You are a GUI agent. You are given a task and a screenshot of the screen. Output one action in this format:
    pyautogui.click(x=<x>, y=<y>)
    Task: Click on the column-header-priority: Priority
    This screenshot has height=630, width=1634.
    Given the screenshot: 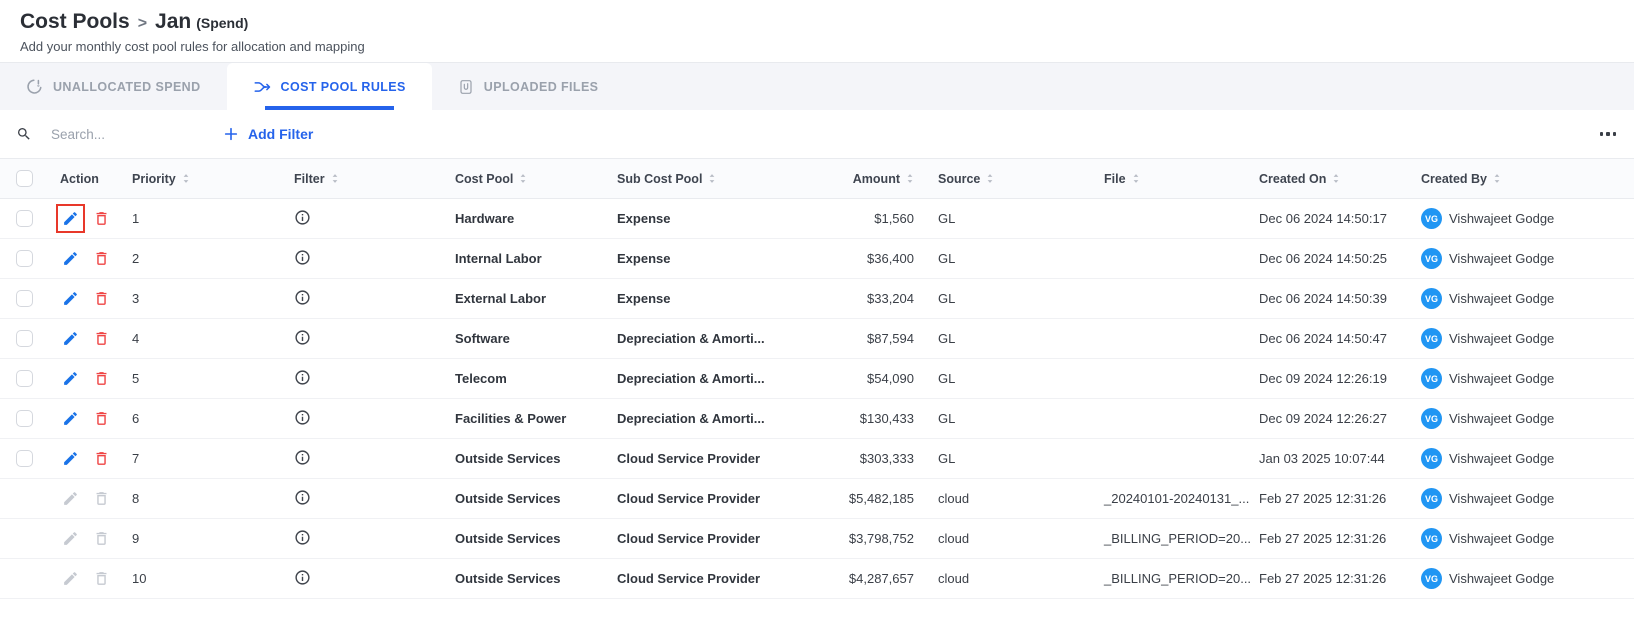 What is the action you would take?
    pyautogui.click(x=205, y=178)
    